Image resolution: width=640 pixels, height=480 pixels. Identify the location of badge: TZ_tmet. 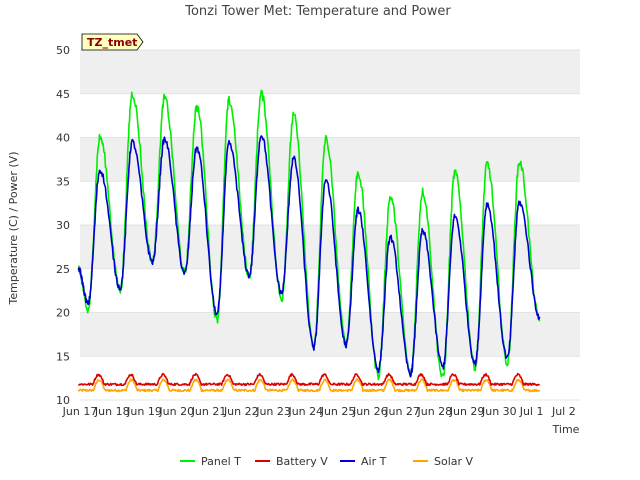
(112, 42).